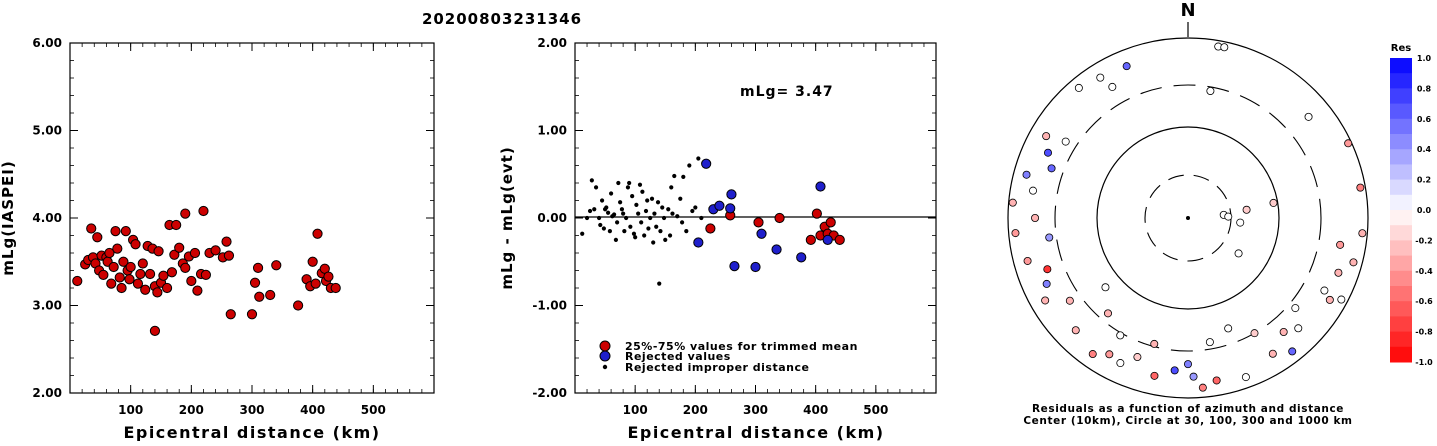 The width and height of the screenshot is (1437, 446). I want to click on colorbar-swatches, so click(1401, 210).